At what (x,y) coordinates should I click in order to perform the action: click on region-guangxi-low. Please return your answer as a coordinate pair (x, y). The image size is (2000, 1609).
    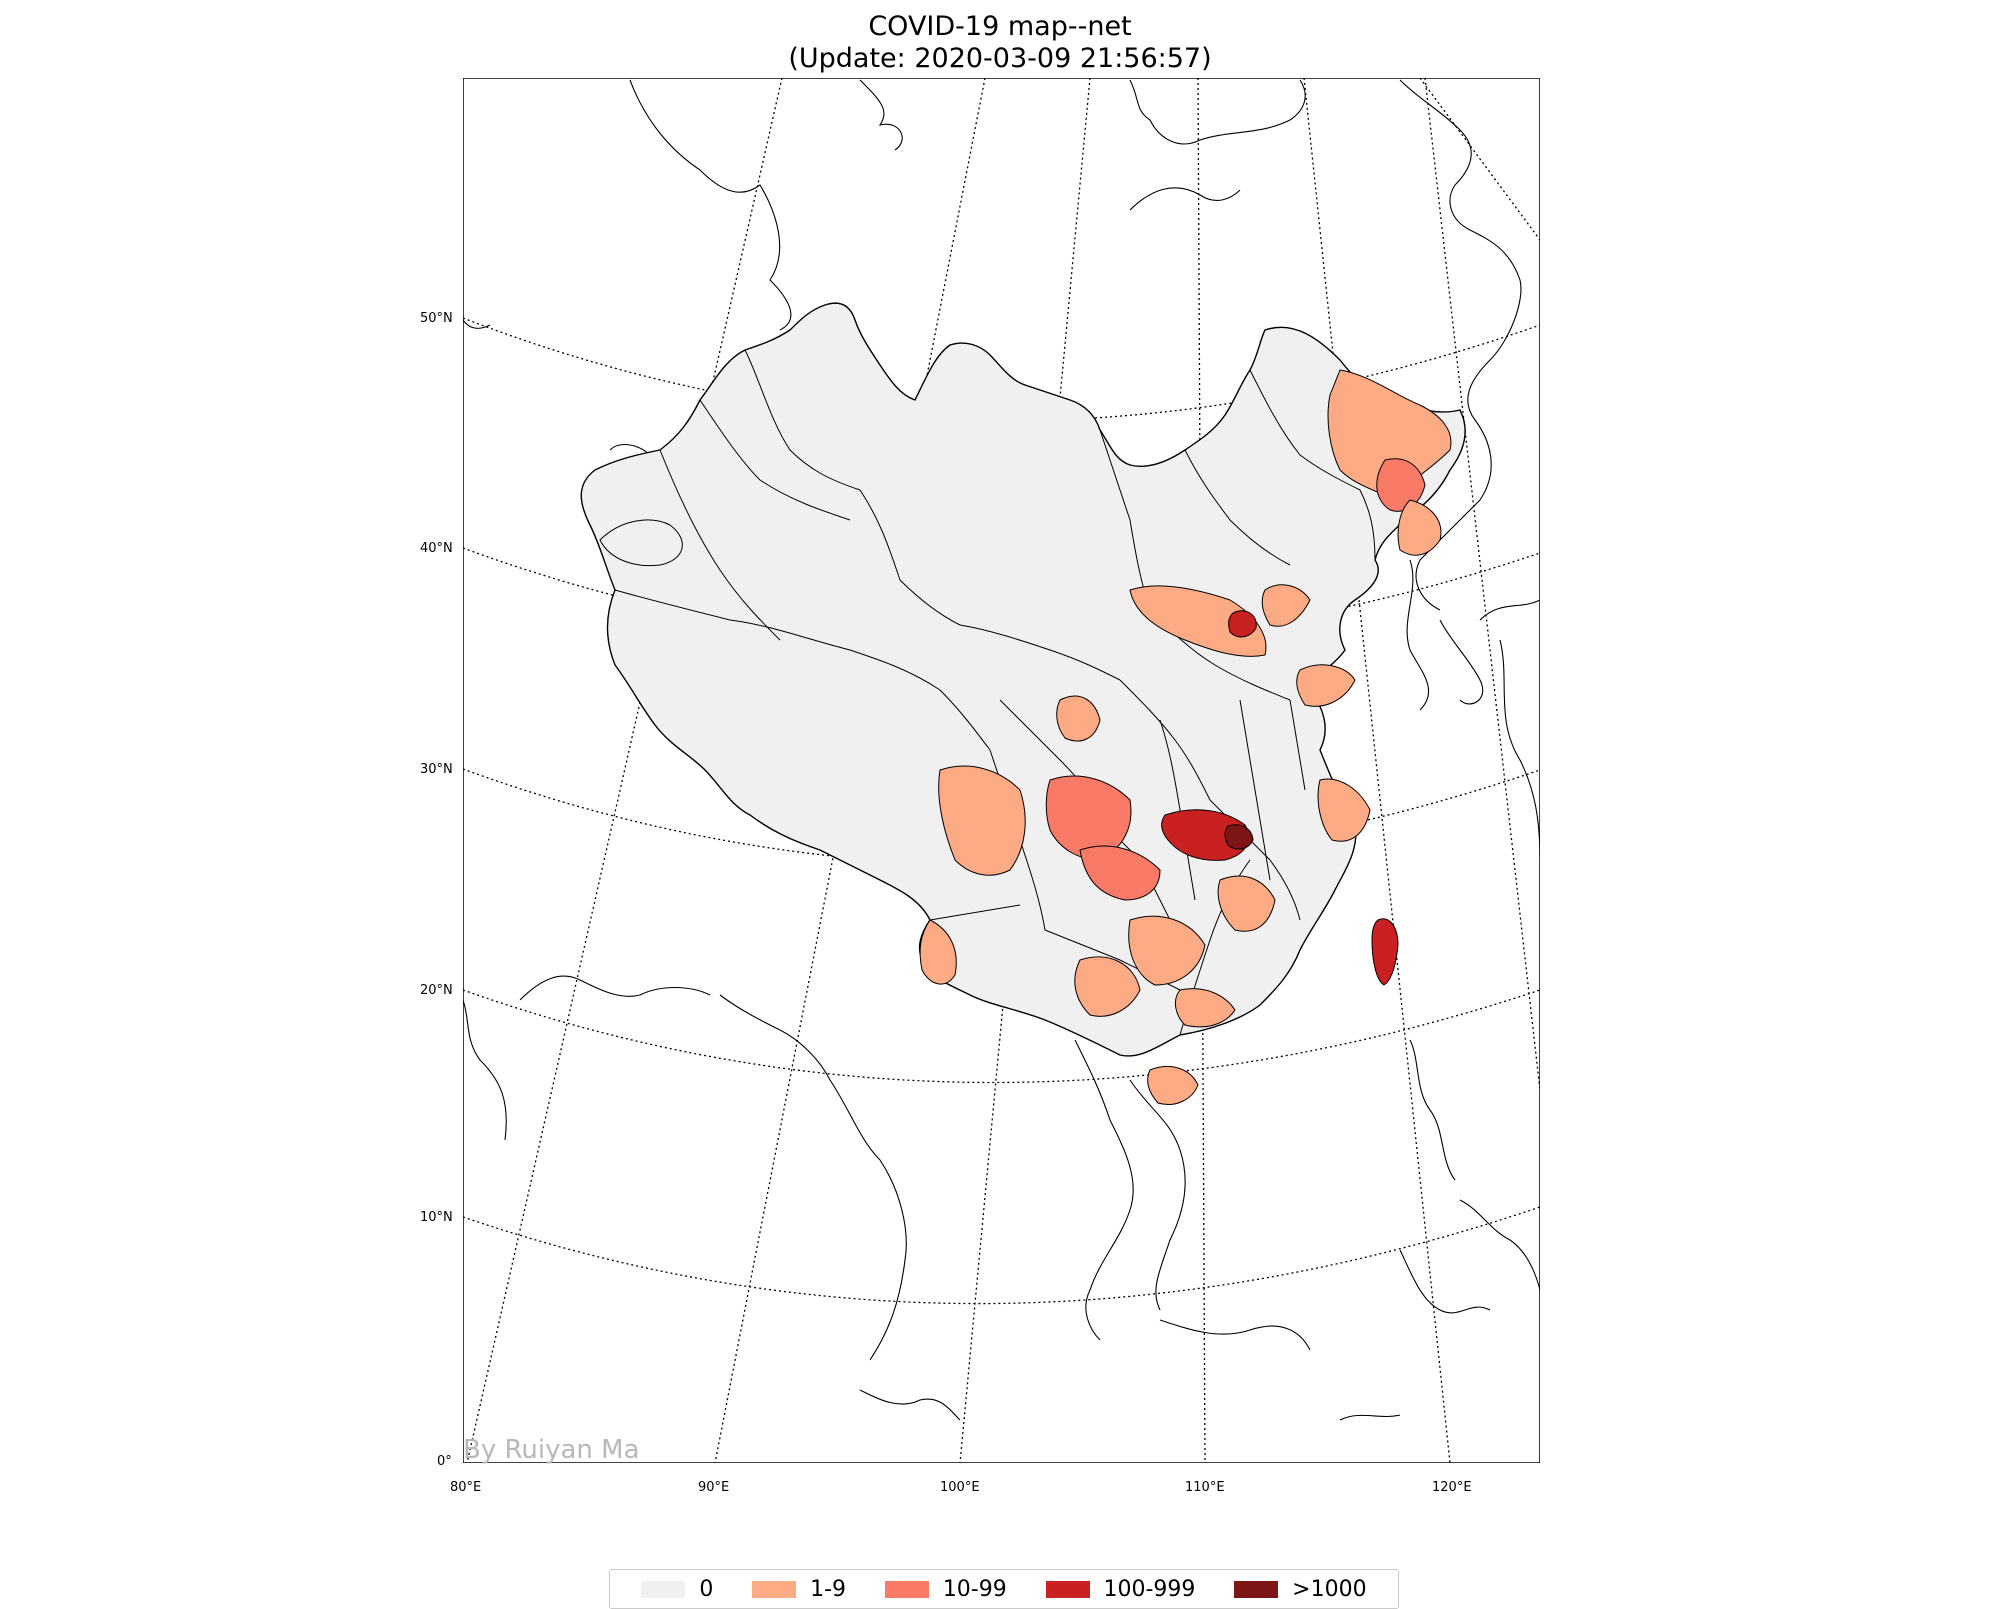
    Looking at the image, I should click on (1107, 986).